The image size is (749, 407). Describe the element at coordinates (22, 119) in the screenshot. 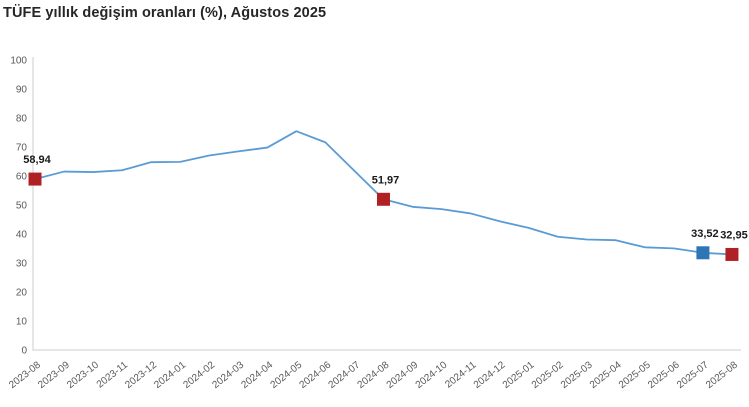

I see `y-tick-label: 80` at that location.